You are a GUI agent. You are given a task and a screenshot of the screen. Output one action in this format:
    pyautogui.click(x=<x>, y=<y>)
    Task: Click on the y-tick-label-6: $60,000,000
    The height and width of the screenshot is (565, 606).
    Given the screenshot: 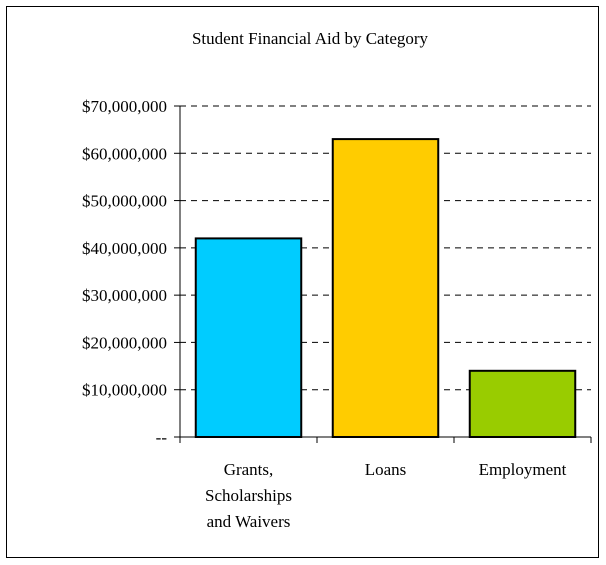 What is the action you would take?
    pyautogui.click(x=124, y=153)
    